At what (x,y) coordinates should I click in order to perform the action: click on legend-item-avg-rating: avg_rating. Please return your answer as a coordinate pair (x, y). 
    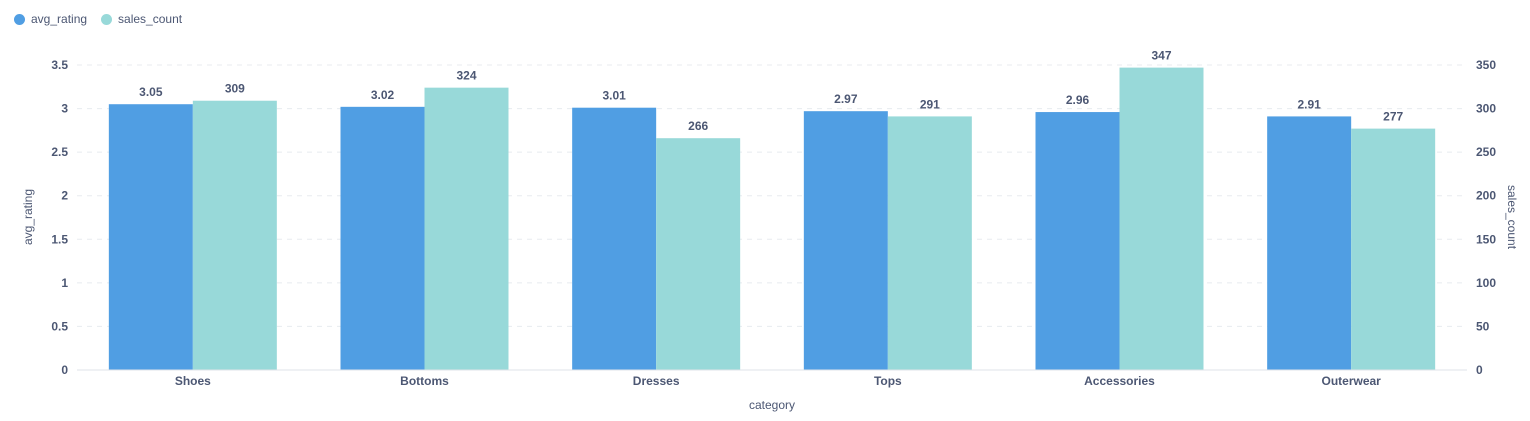
    Looking at the image, I should click on (50, 19).